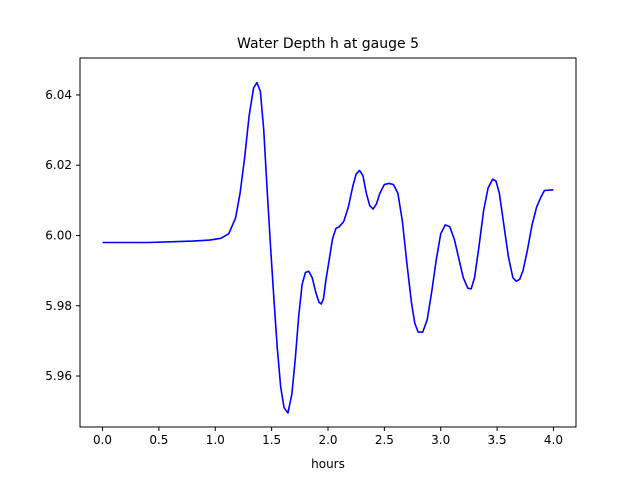 This screenshot has width=640, height=480. I want to click on y-tick-label: 5.98, so click(58, 306).